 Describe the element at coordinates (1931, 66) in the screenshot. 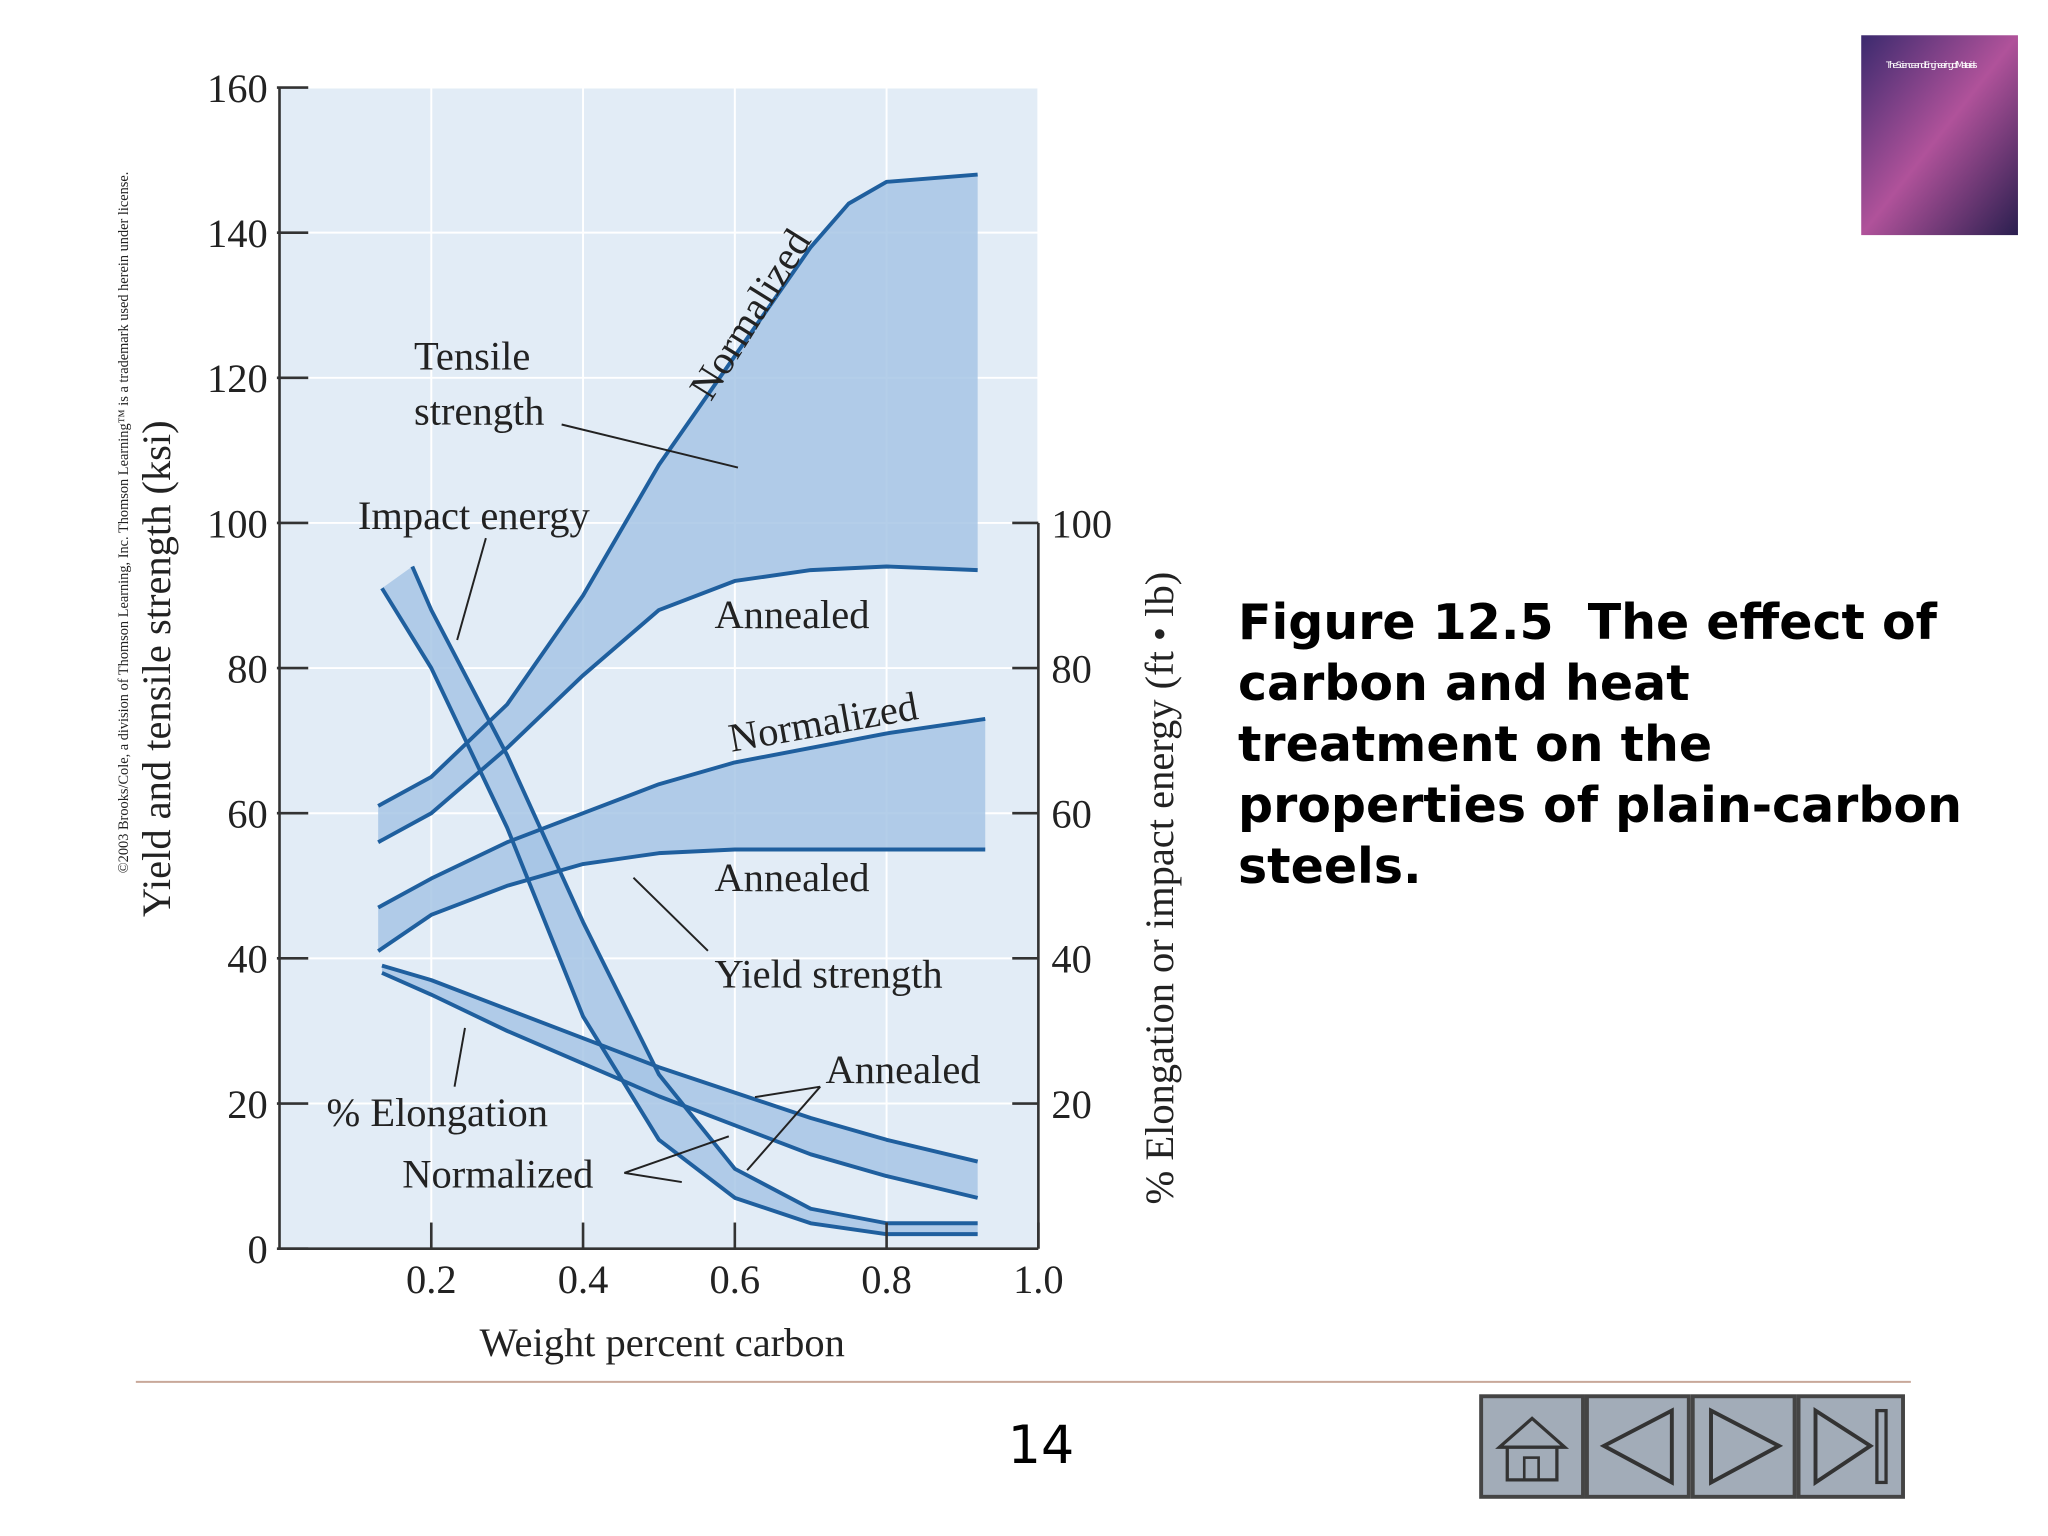

I see `cover-title: The Science and Engineering of Materials` at that location.